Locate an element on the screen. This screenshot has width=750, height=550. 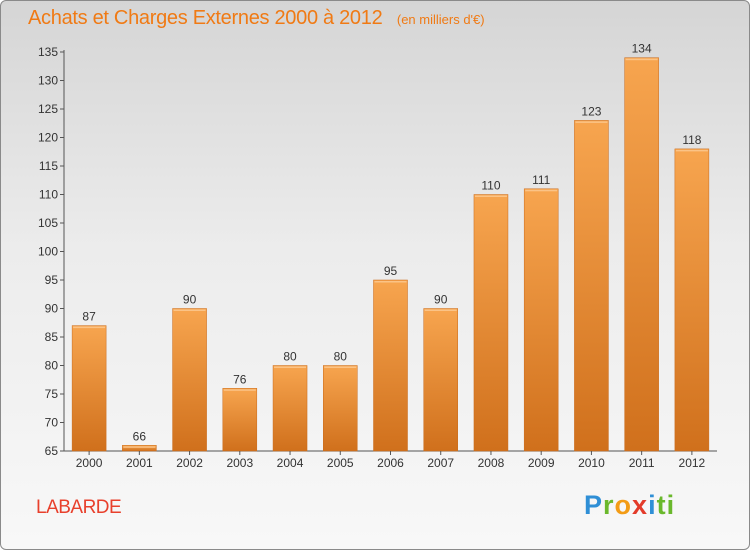
logo-letter: o is located at coordinates (623, 505).